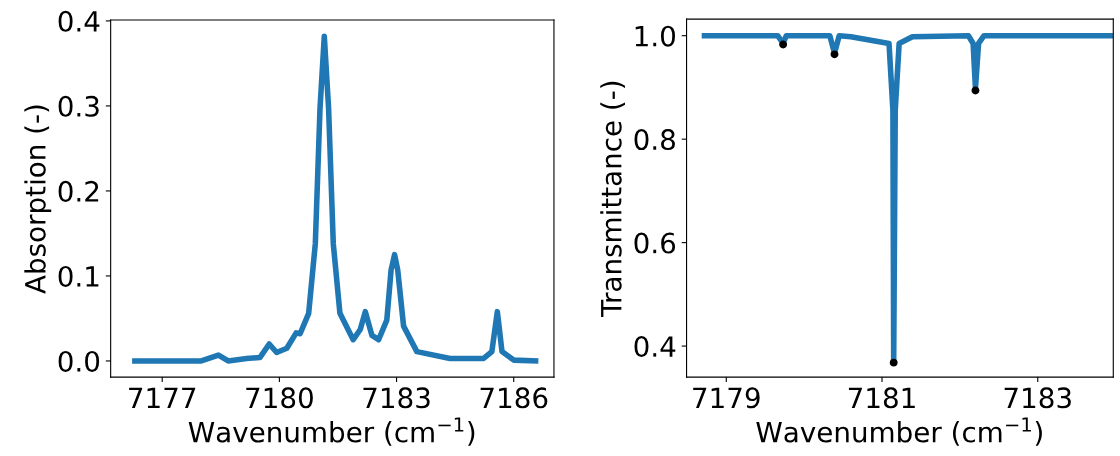 This screenshot has height=456, width=1120. Describe the element at coordinates (726, 398) in the screenshot. I see `x-tick-label: 7179` at that location.